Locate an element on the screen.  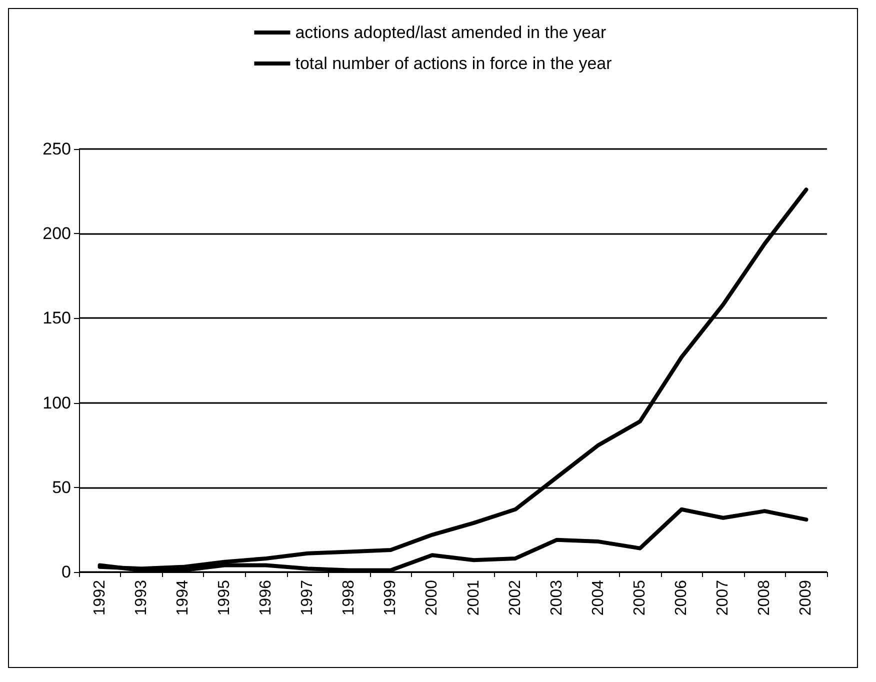
x-tick-label: 1993 is located at coordinates (141, 598).